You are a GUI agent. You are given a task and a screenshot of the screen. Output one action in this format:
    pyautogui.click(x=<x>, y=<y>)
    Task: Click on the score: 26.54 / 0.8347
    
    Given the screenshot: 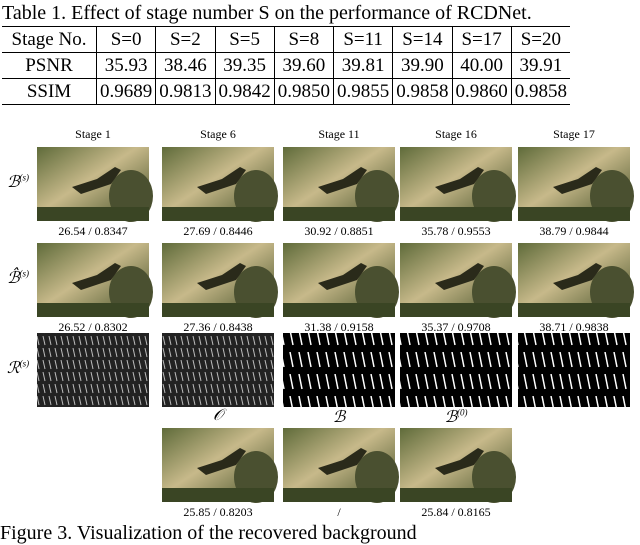 What is the action you would take?
    pyautogui.click(x=93, y=231)
    